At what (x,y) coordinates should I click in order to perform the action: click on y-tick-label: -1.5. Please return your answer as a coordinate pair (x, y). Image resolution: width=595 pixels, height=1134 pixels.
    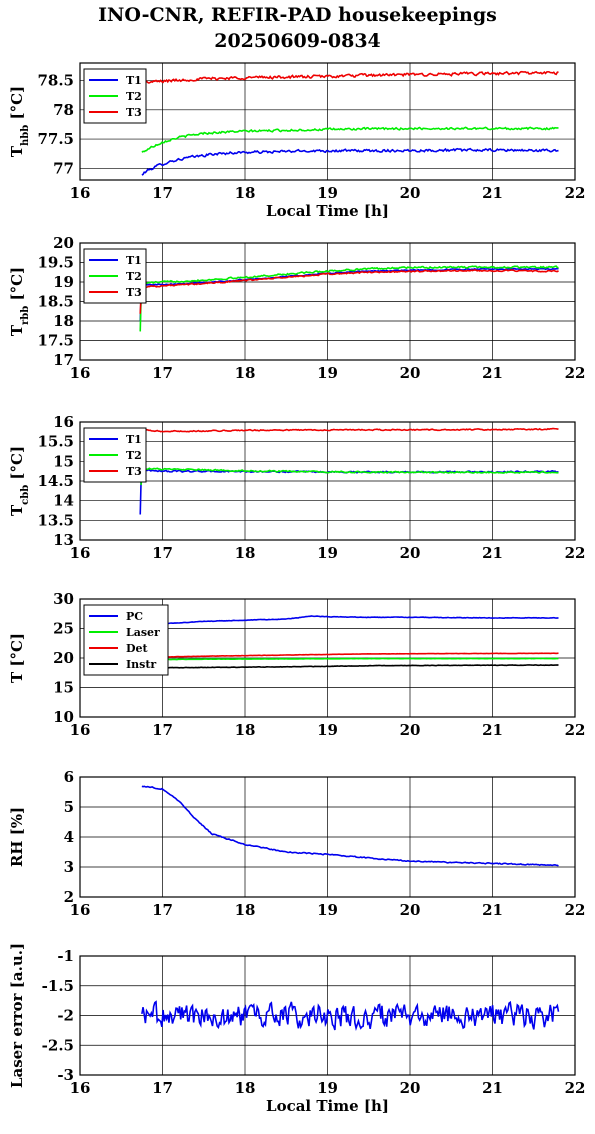
    Looking at the image, I should click on (58, 986).